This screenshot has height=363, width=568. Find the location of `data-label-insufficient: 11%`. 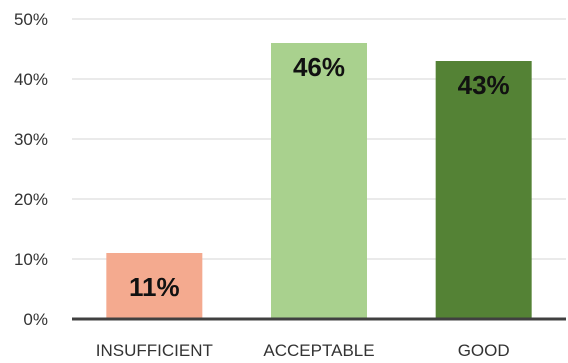

data-label-insufficient: 11% is located at coordinates (154, 287).